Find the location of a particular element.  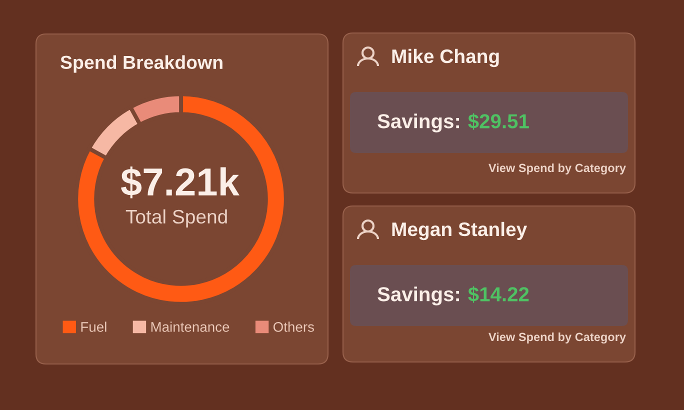

text: Megan Stanley is located at coordinates (460, 231).